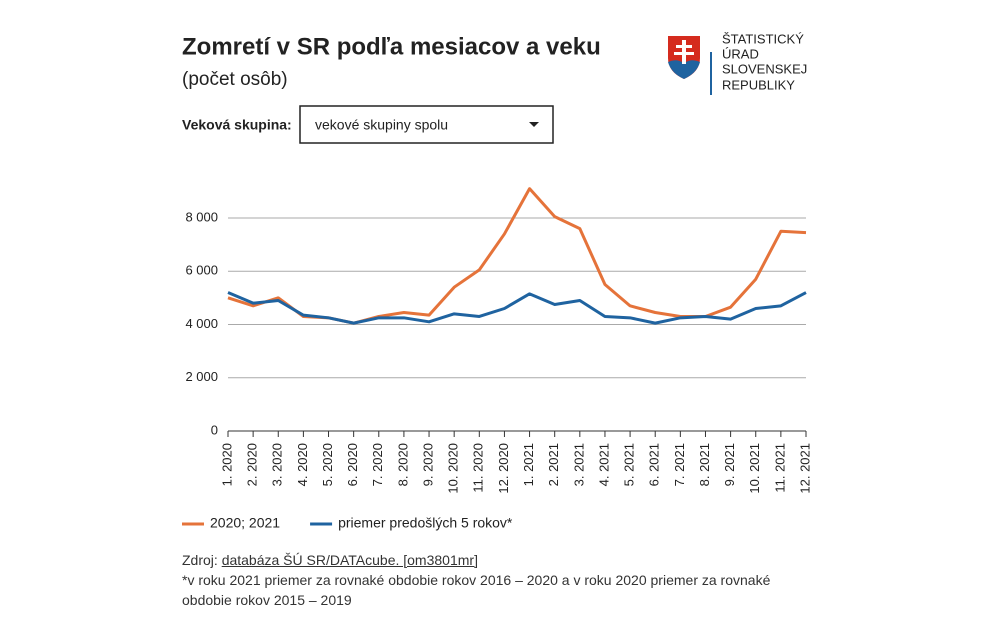  What do you see at coordinates (758, 84) in the screenshot?
I see `logo-text: REPUBLIKY` at bounding box center [758, 84].